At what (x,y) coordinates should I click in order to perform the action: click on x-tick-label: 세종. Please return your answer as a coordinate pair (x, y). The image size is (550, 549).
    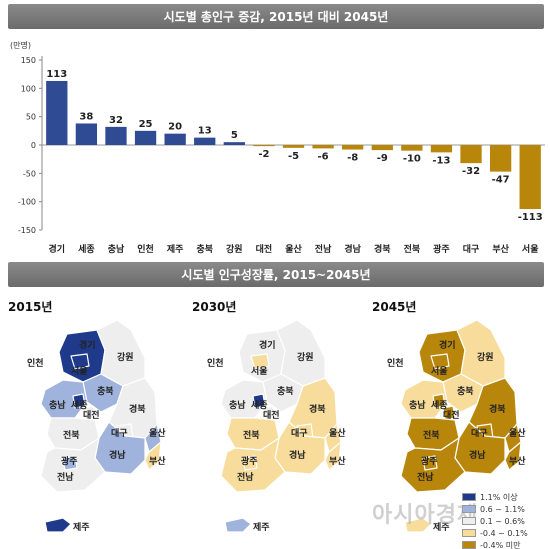
    Looking at the image, I should click on (86, 249).